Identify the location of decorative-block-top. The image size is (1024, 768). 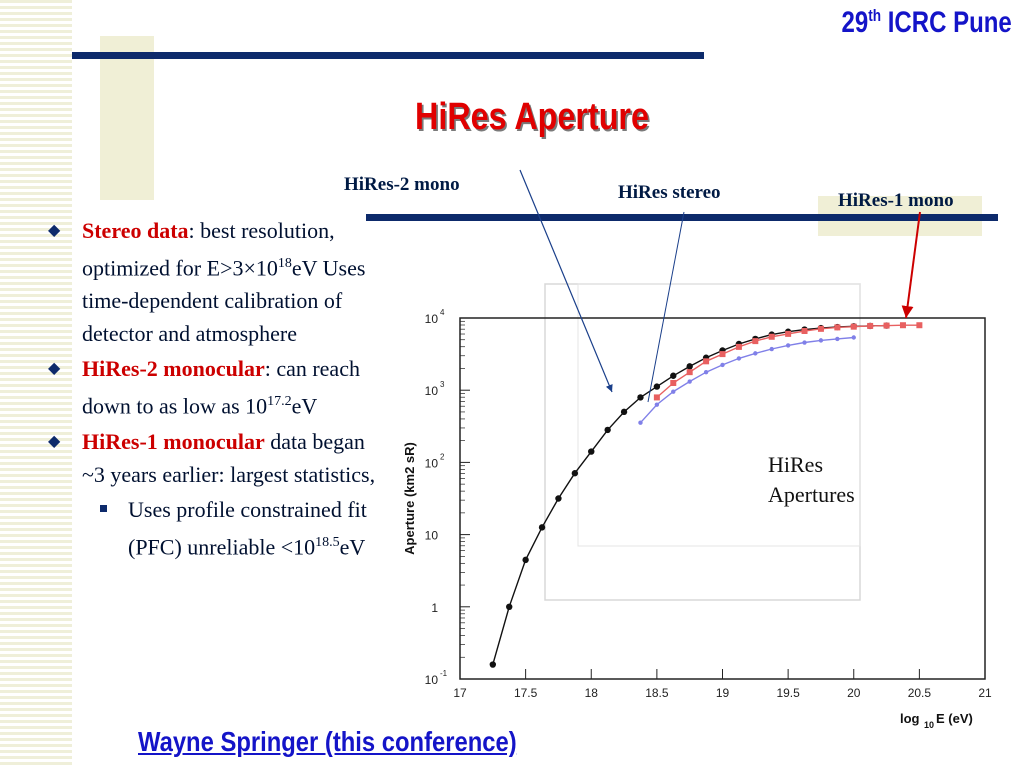
(127, 118).